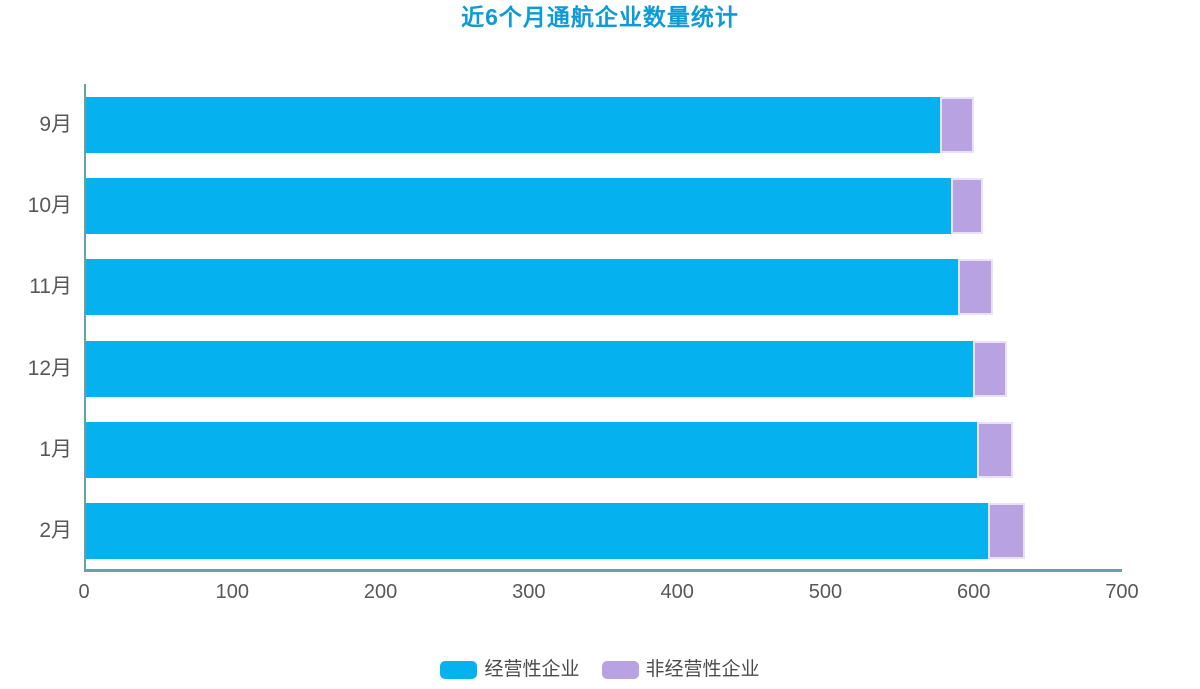 The width and height of the screenshot is (1200, 689). I want to click on chart-title: 近6个月通航企业数量统计, so click(600, 17).